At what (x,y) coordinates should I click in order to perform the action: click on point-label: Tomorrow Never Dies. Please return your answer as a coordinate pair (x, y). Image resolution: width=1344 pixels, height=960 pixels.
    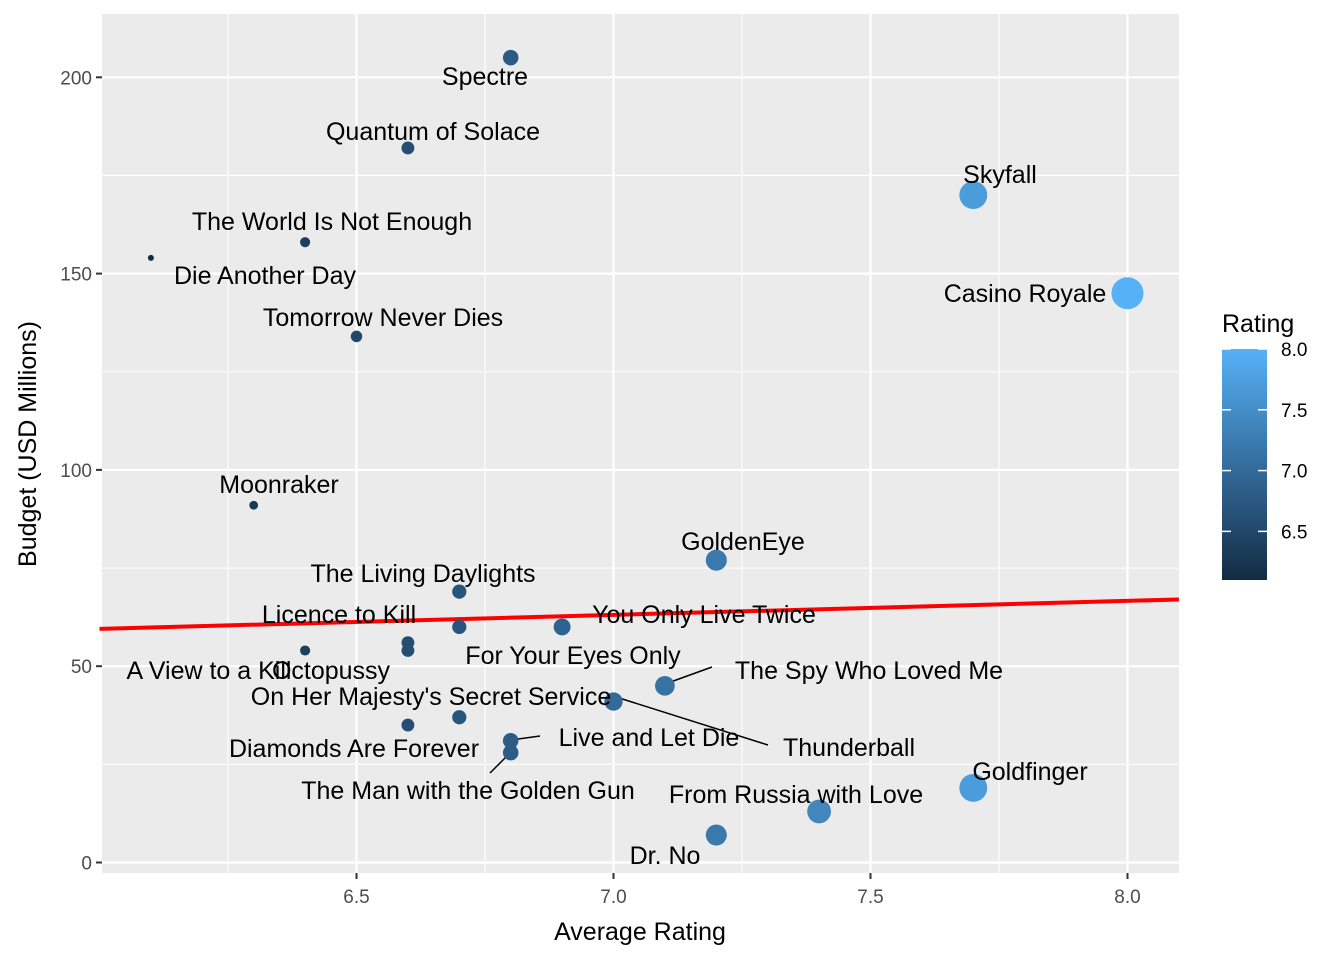
    Looking at the image, I should click on (383, 318).